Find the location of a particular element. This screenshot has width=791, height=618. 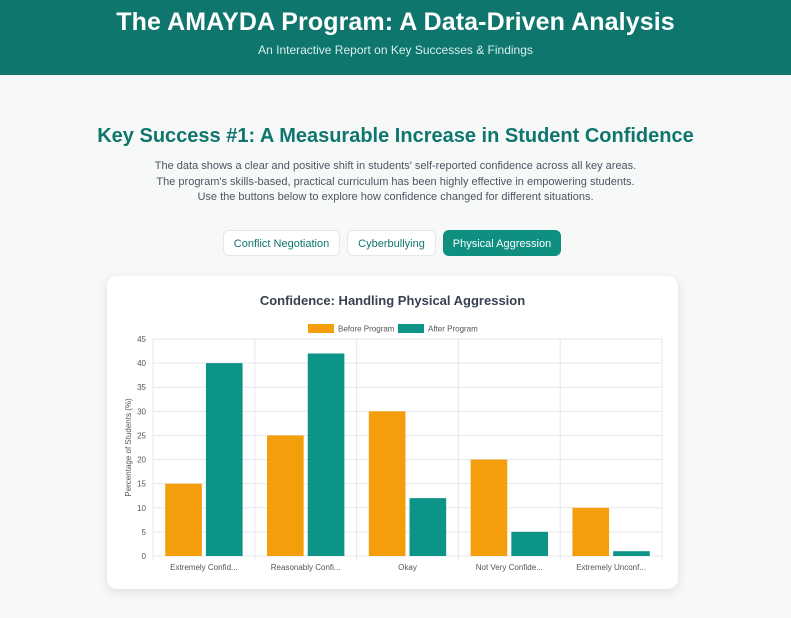

y-axis-label: Percentage of Students (%) is located at coordinates (128, 447).